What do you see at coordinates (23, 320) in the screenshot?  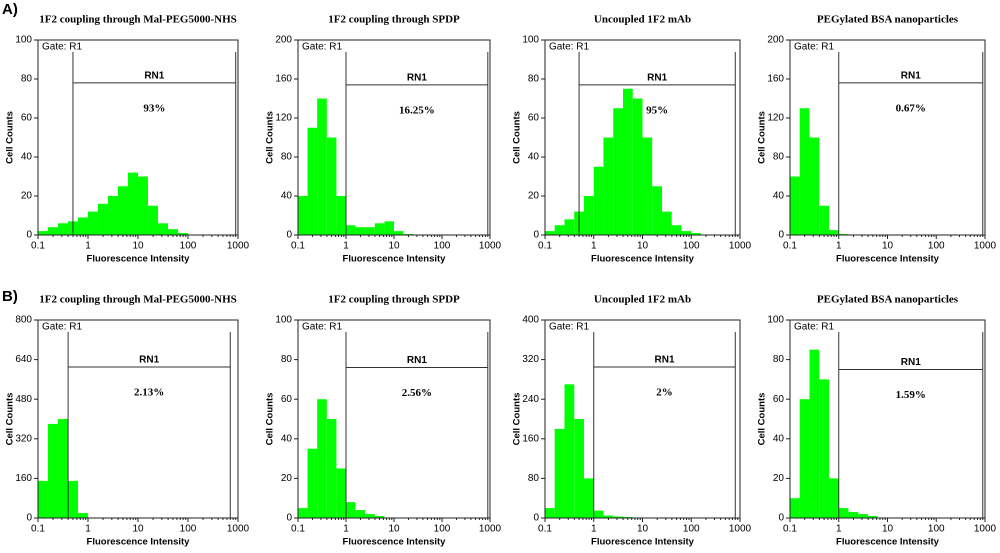 I see `y-tick-label: 800` at bounding box center [23, 320].